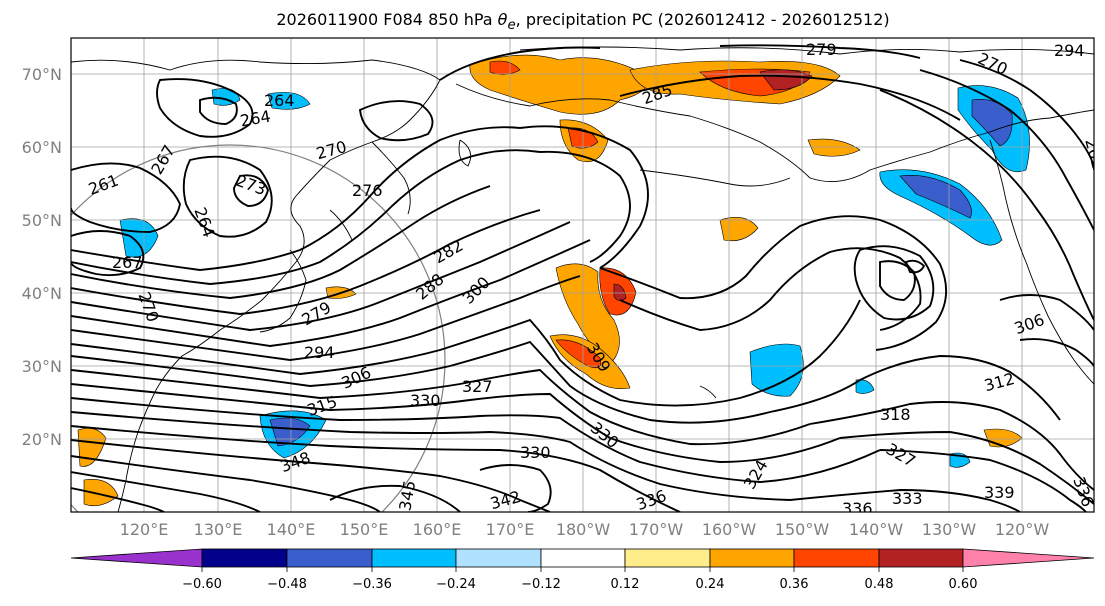 The width and height of the screenshot is (1105, 606). What do you see at coordinates (1028, 558) in the screenshot?
I see `colorbar-segment-extend-high` at bounding box center [1028, 558].